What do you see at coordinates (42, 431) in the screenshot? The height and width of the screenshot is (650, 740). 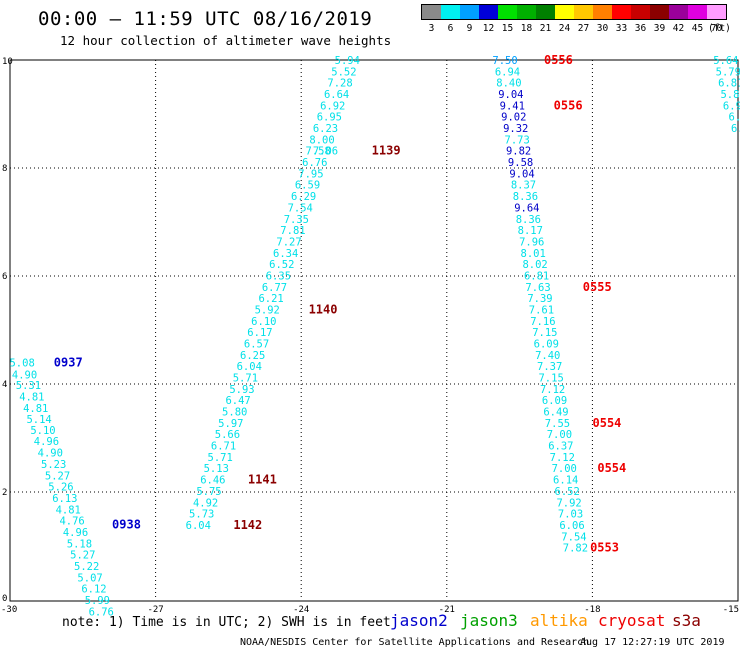 I see `wave-height-point: 5.10` at bounding box center [42, 431].